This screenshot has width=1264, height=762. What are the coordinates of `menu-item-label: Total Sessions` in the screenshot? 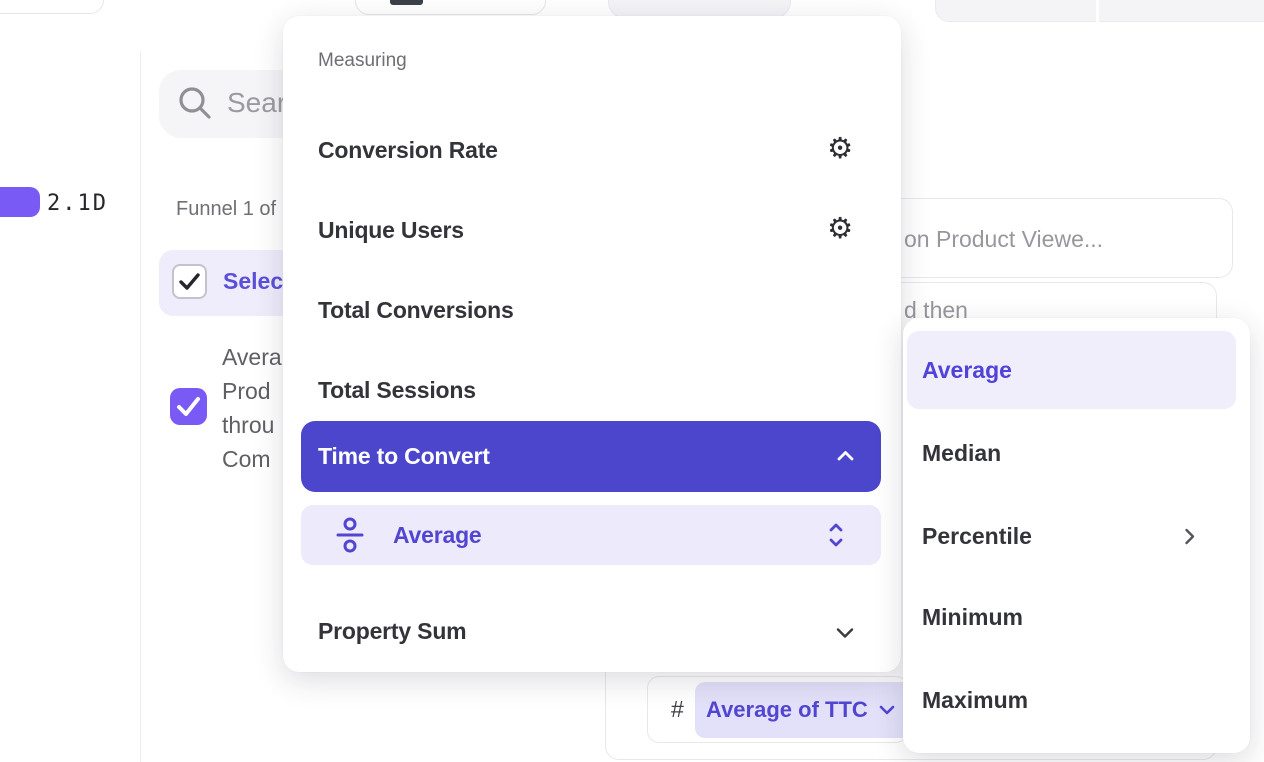 It's located at (397, 389).